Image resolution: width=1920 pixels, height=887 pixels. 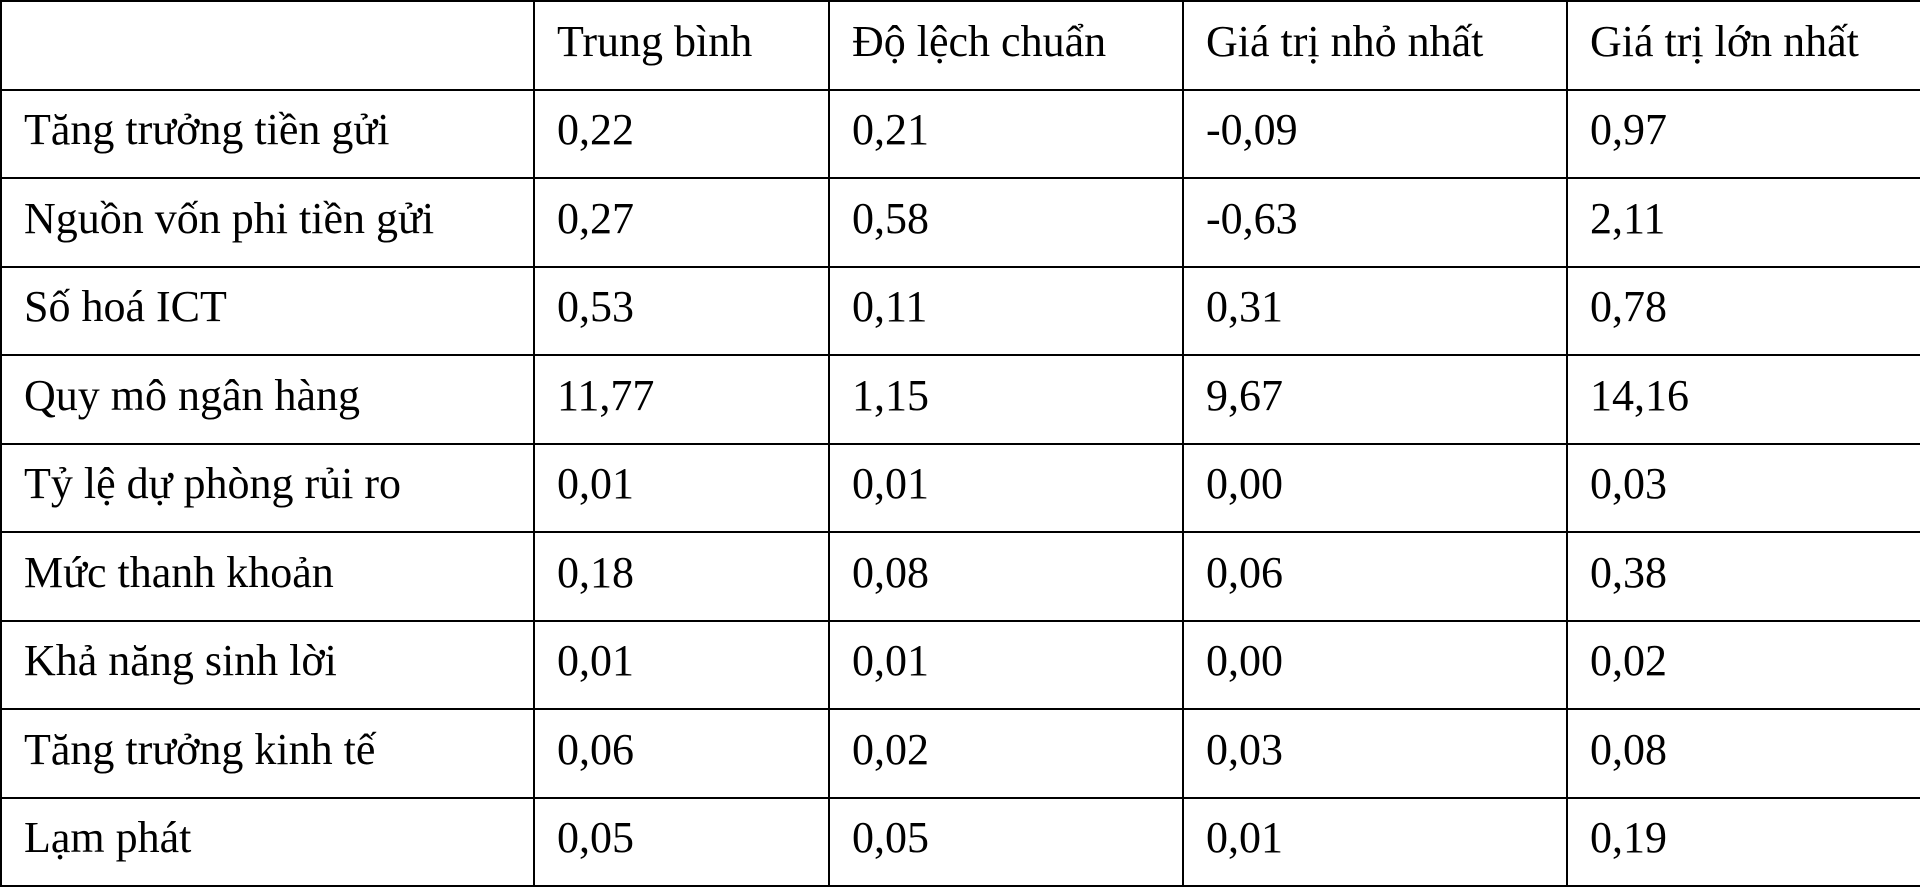 I want to click on column-header: Trung bình, so click(x=681, y=45).